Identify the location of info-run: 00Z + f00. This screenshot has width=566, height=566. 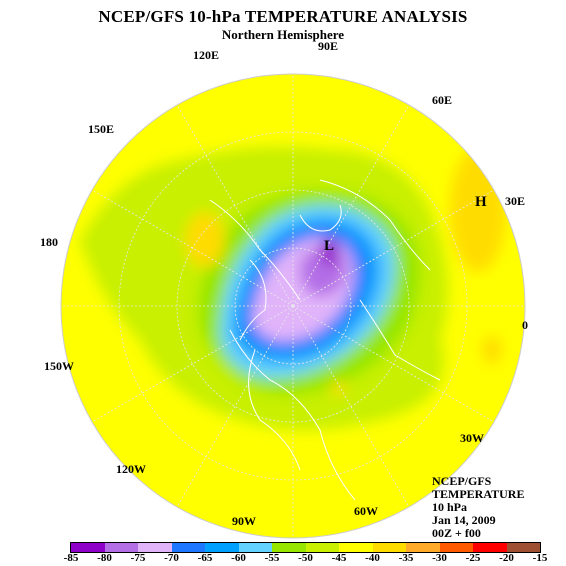
(456, 533).